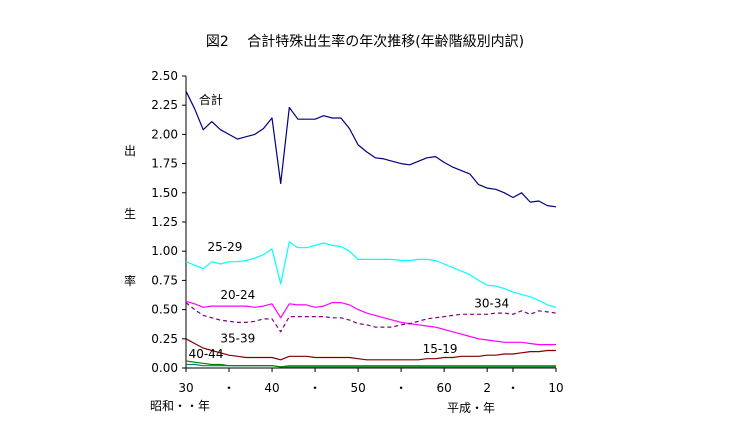 The height and width of the screenshot is (440, 730). What do you see at coordinates (357, 388) in the screenshot?
I see `x-tick-label: 50` at bounding box center [357, 388].